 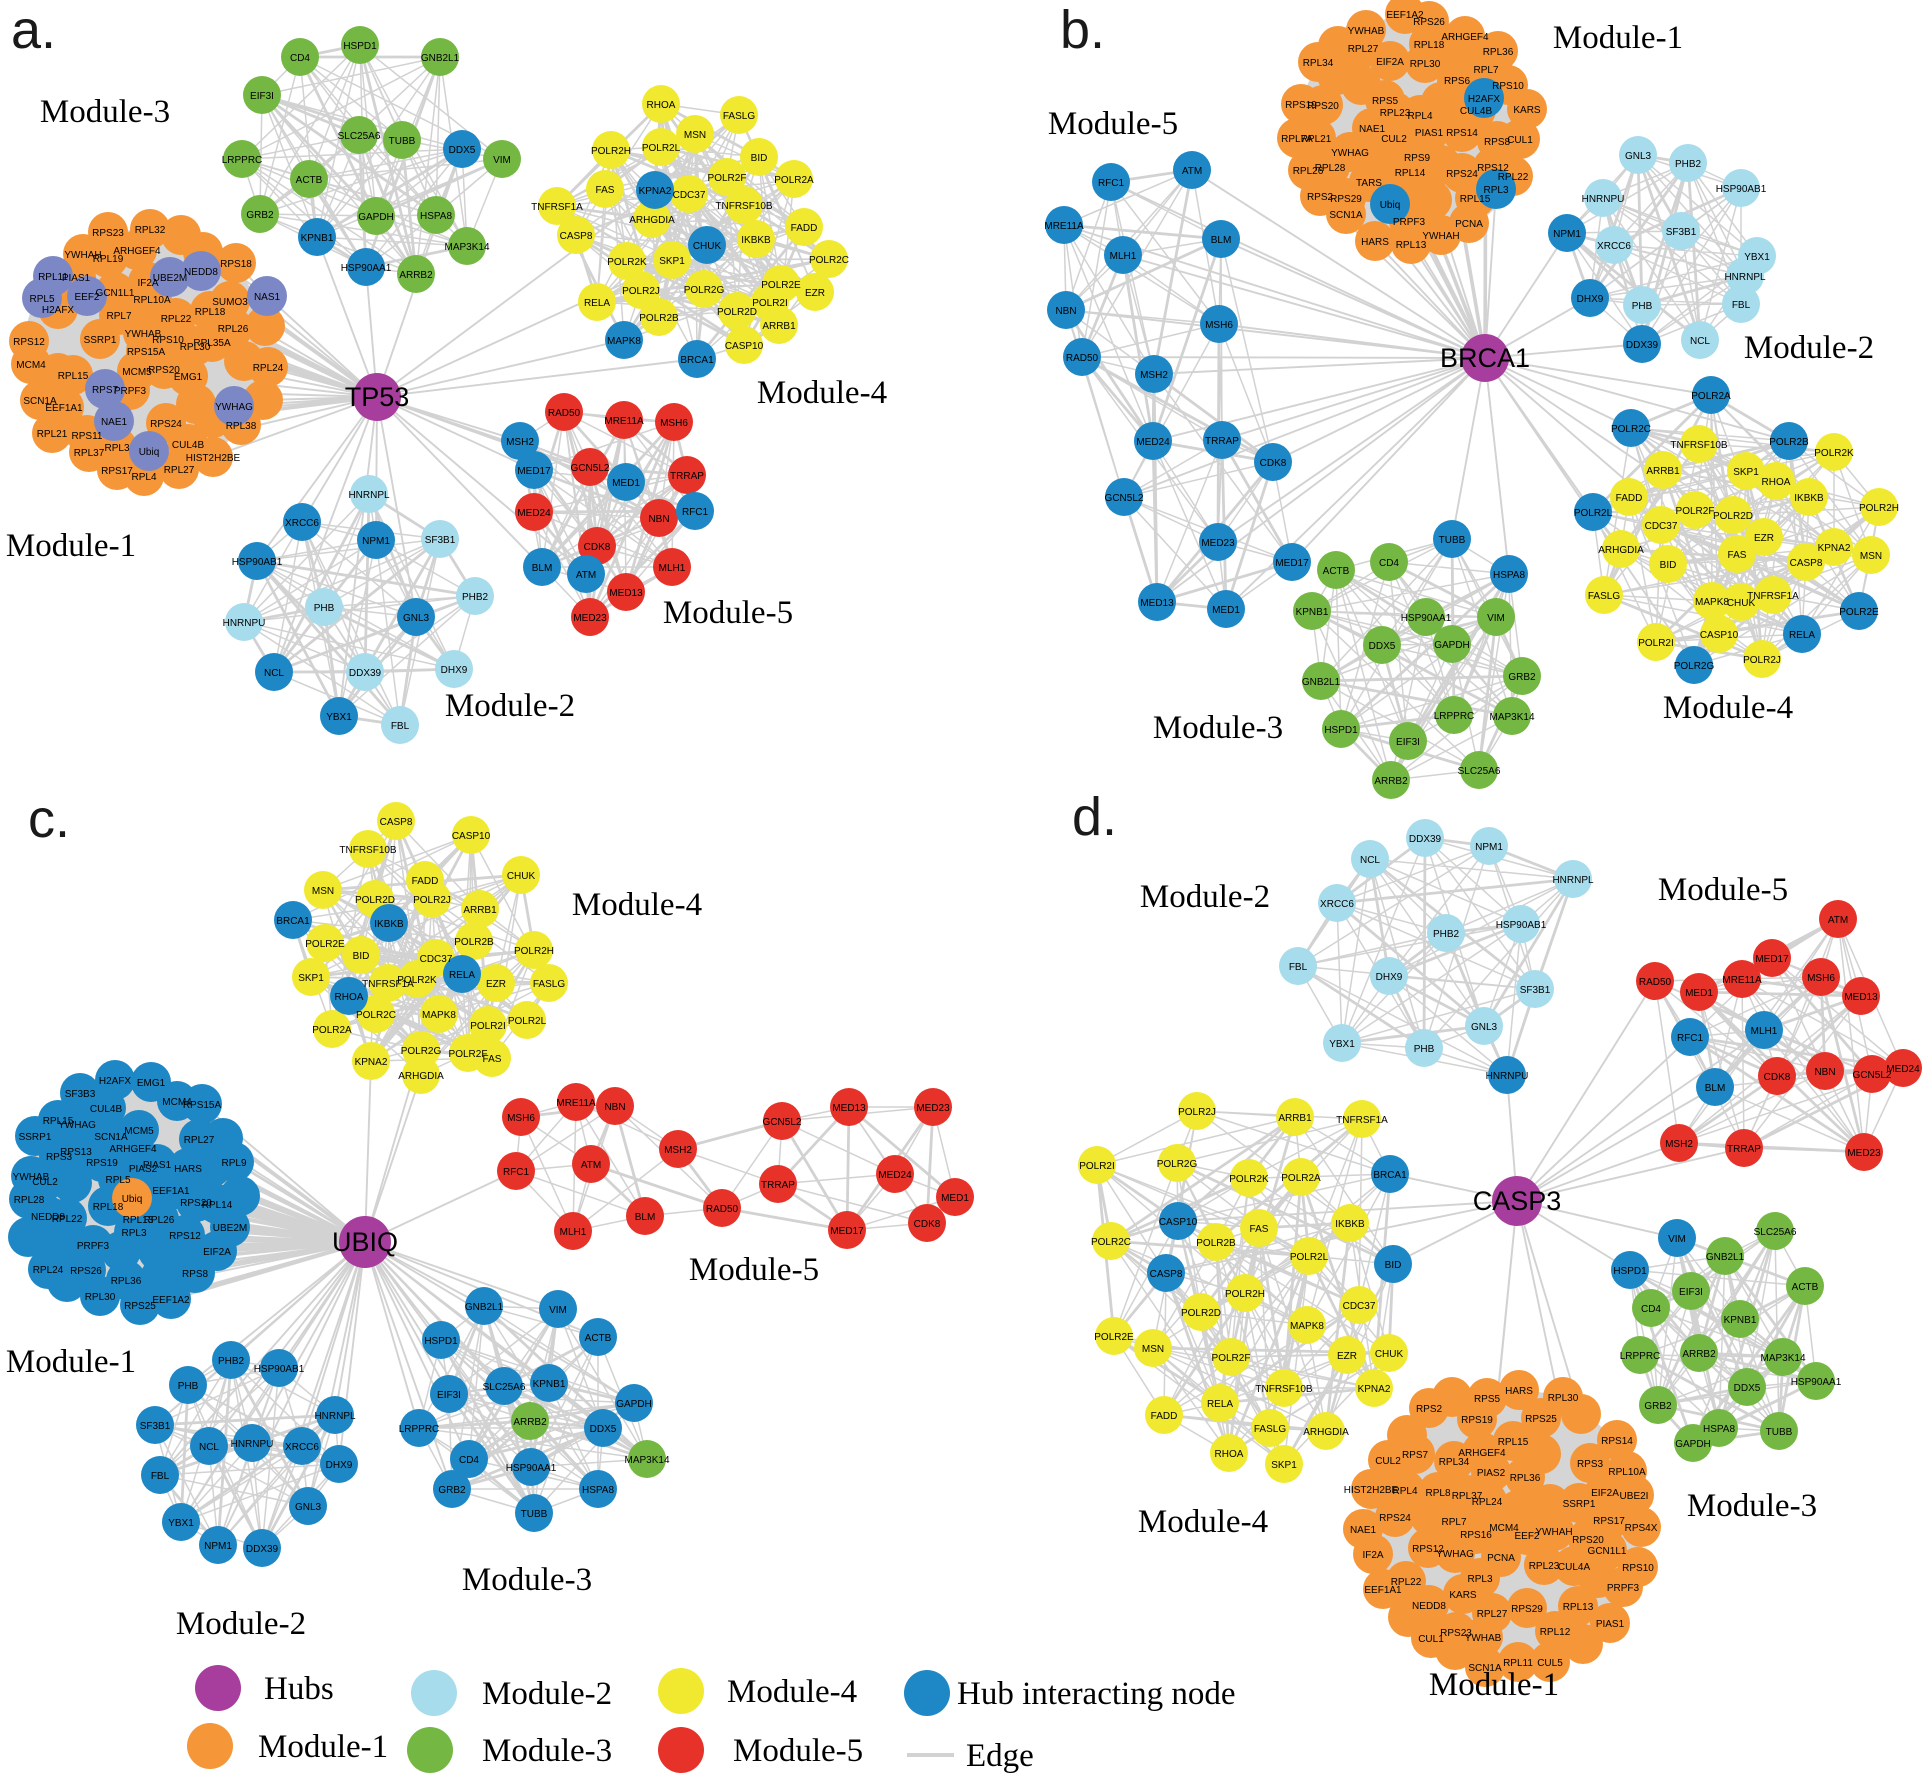 I want to click on svg-text: POLR2H, so click(x=1879, y=508).